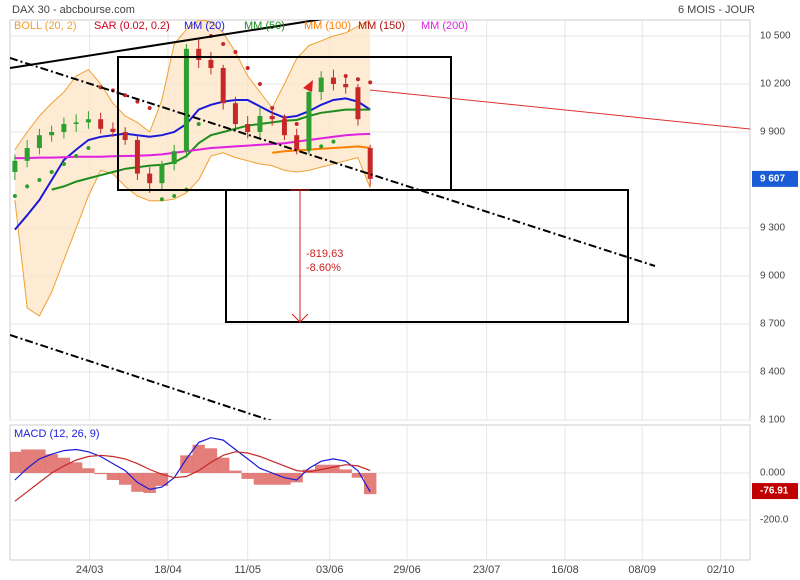  What do you see at coordinates (407, 570) in the screenshot?
I see `x-tick-label: 29/06` at bounding box center [407, 570].